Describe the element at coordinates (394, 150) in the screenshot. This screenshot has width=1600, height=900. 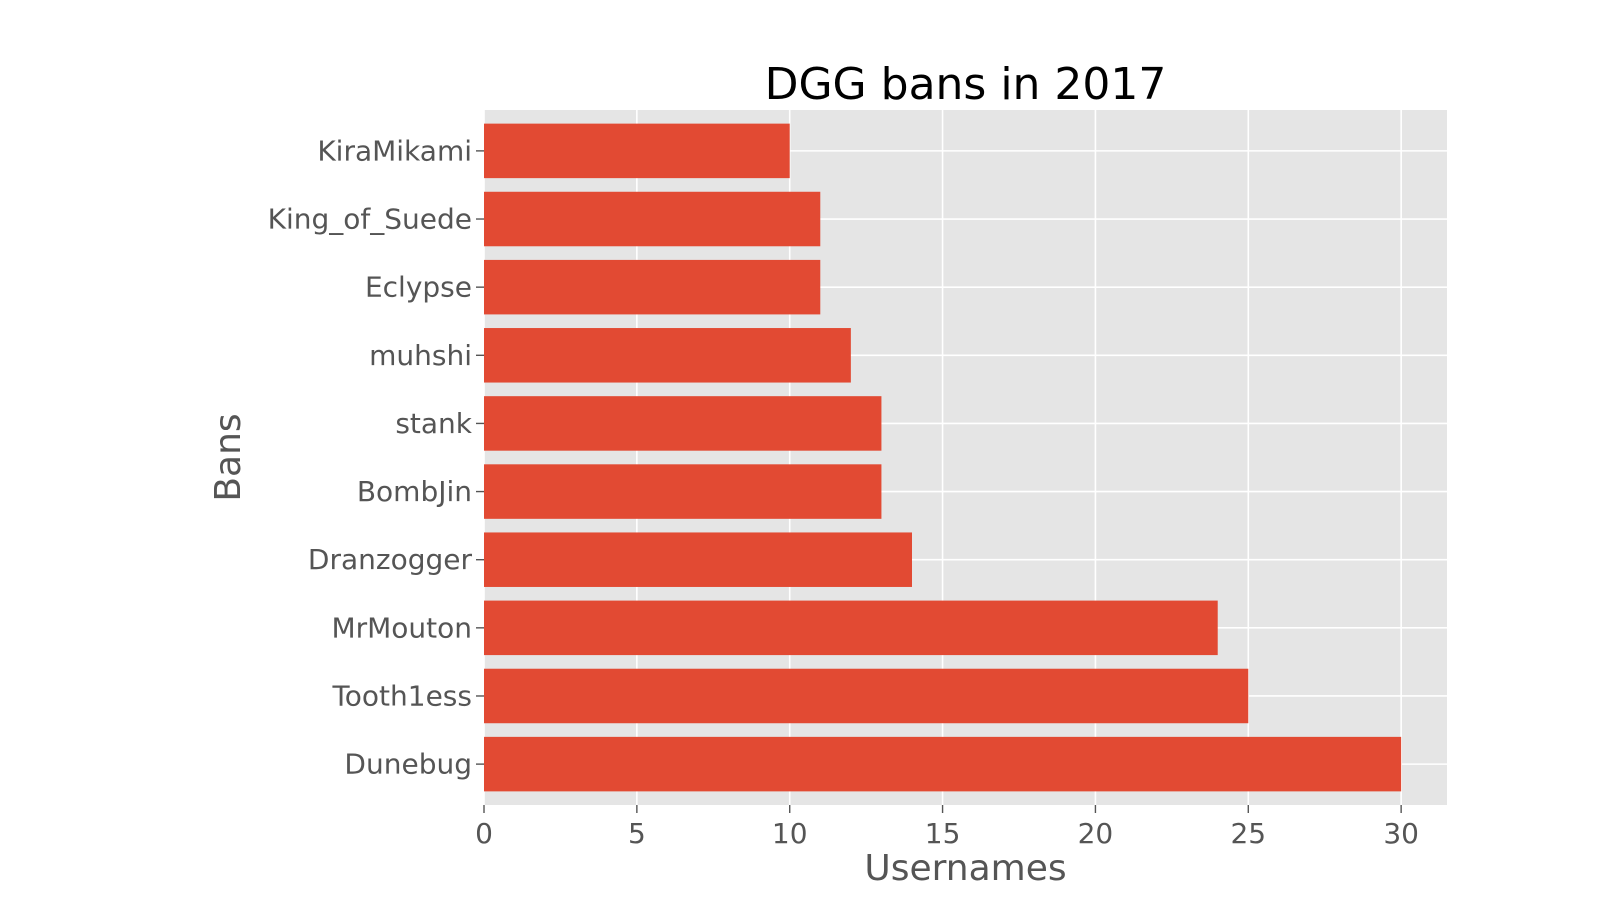
I see `y-tick-label: KiraMikami` at that location.